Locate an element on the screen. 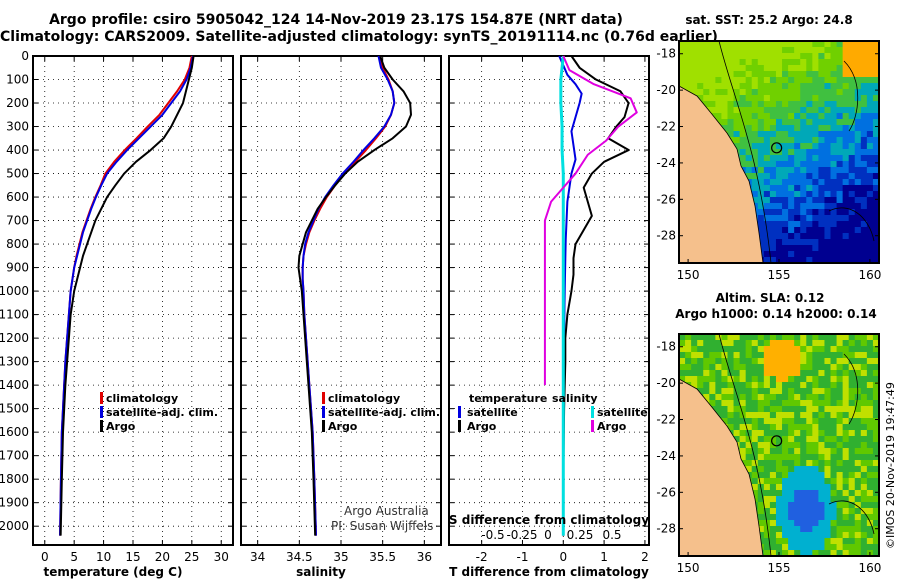  legend-label-climatology: climatology is located at coordinates (142, 398).